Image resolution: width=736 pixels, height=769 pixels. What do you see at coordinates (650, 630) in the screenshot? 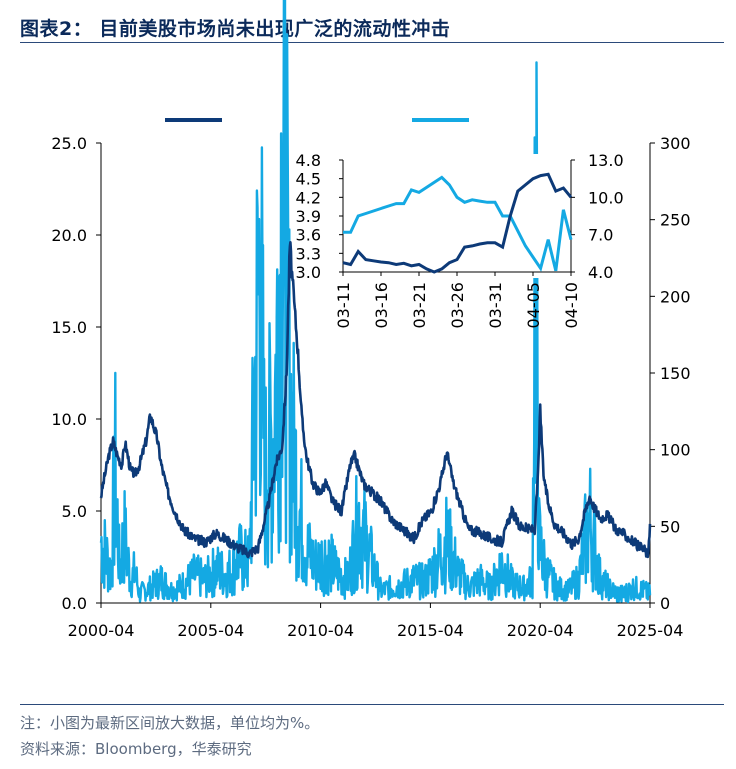
I see `x-tick-label: 2025-04` at bounding box center [650, 630].